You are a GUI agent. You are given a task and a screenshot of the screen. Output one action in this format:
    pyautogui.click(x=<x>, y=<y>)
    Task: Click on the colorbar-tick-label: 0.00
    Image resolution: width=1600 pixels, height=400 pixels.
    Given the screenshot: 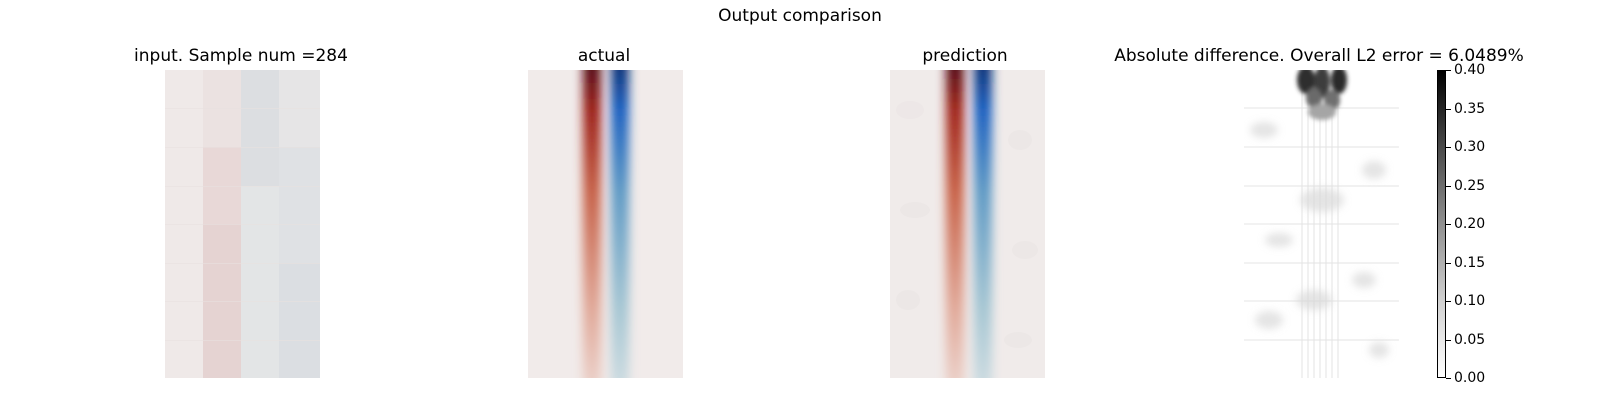 What is the action you would take?
    pyautogui.click(x=1470, y=378)
    